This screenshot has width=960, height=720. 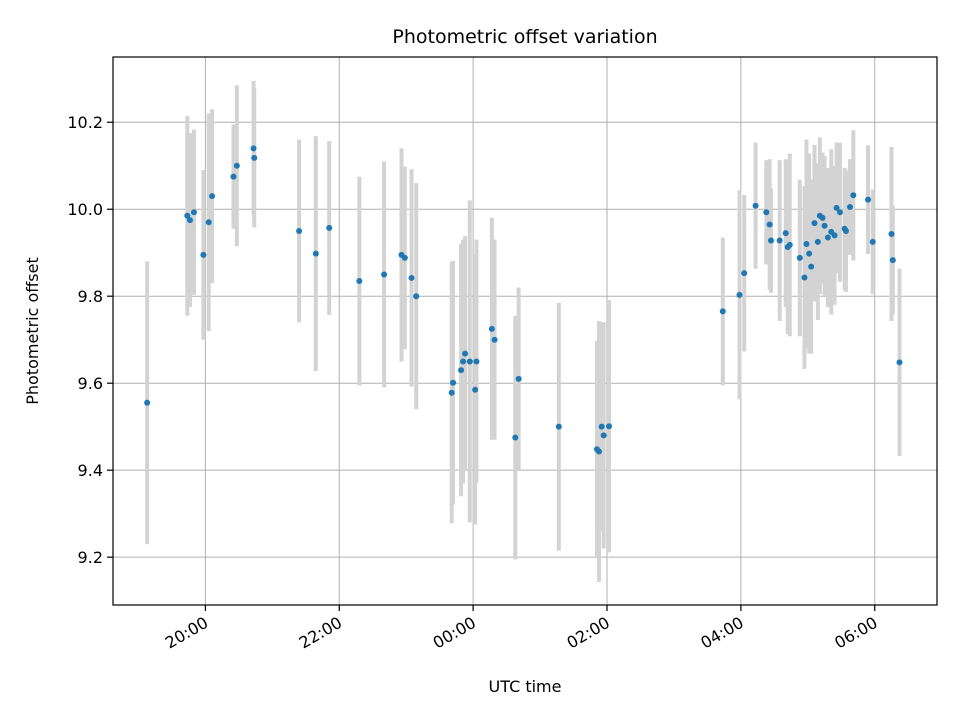 What do you see at coordinates (524, 37) in the screenshot?
I see `chart-title: Photometric offset variation` at bounding box center [524, 37].